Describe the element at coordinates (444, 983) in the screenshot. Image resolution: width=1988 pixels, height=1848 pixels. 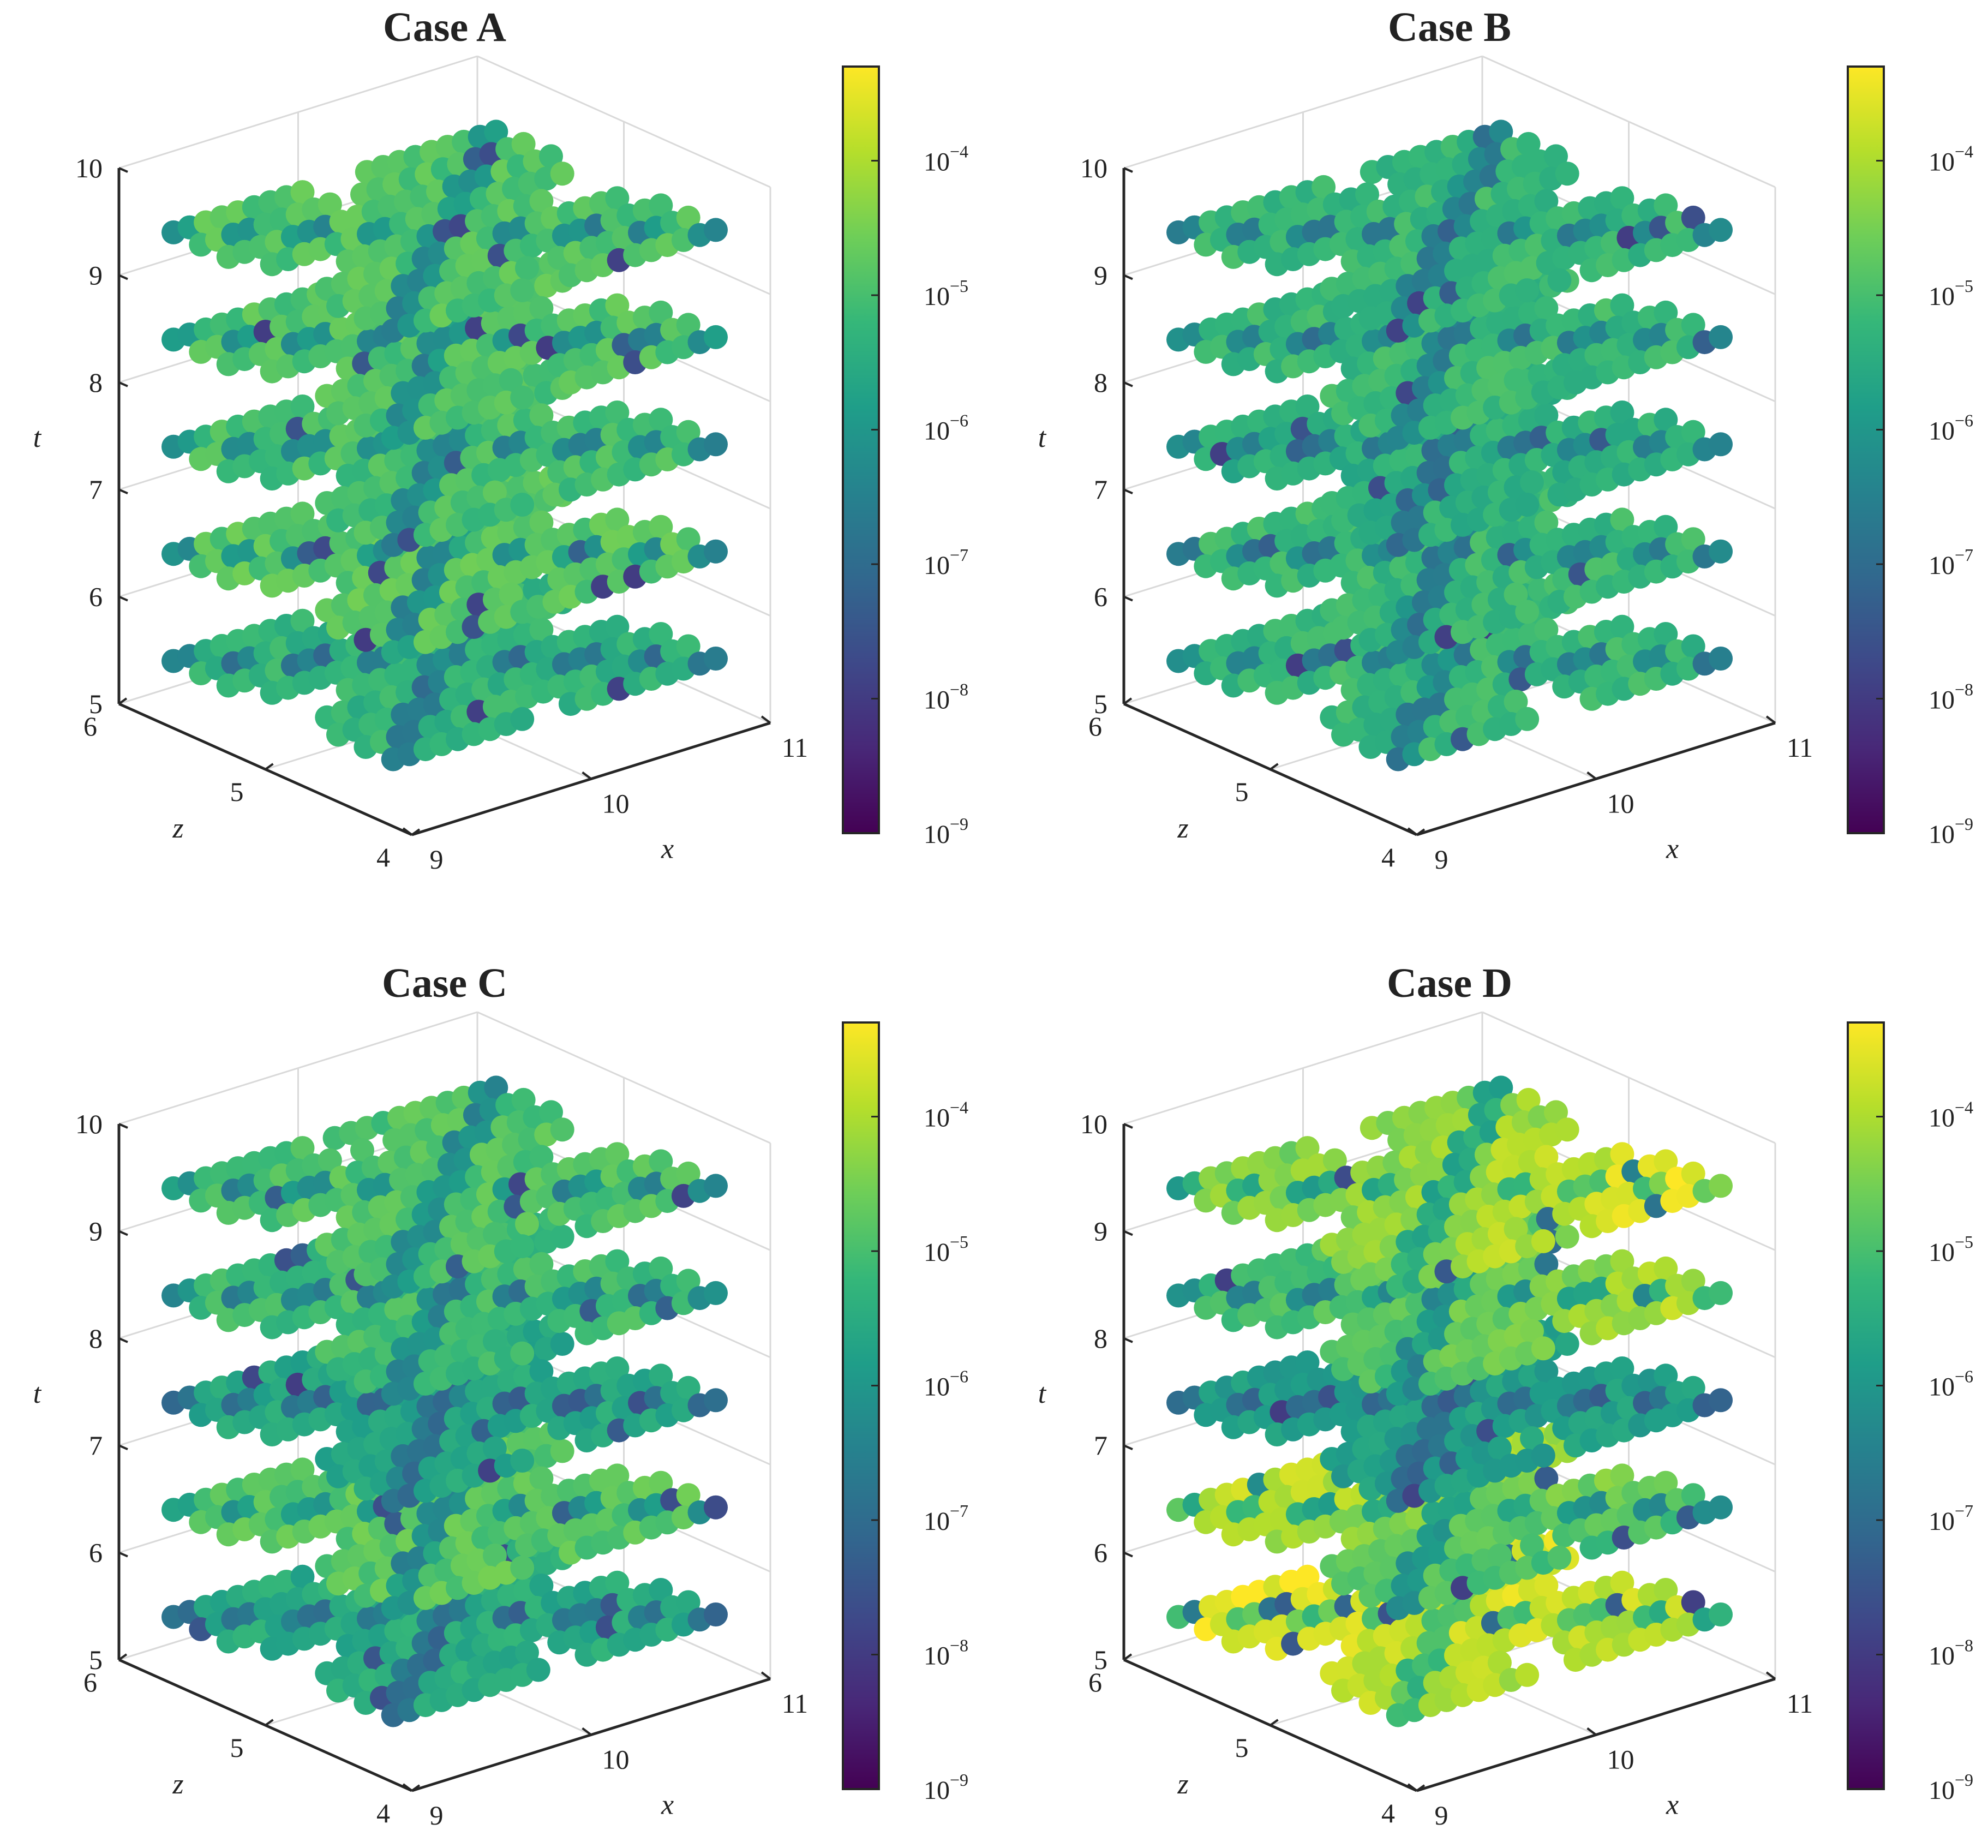
I see `chart-title: Case C` at that location.